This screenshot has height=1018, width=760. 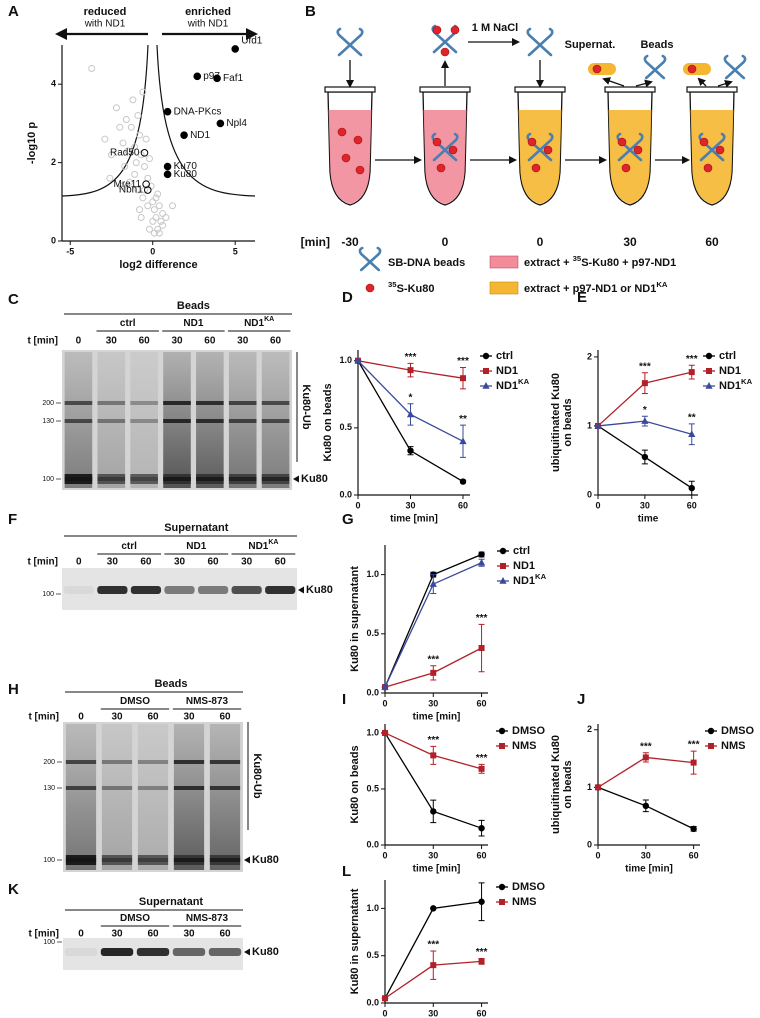 I want to click on legend-label: extract + 35S-Ku80 + p97-ND1, so click(x=600, y=261).